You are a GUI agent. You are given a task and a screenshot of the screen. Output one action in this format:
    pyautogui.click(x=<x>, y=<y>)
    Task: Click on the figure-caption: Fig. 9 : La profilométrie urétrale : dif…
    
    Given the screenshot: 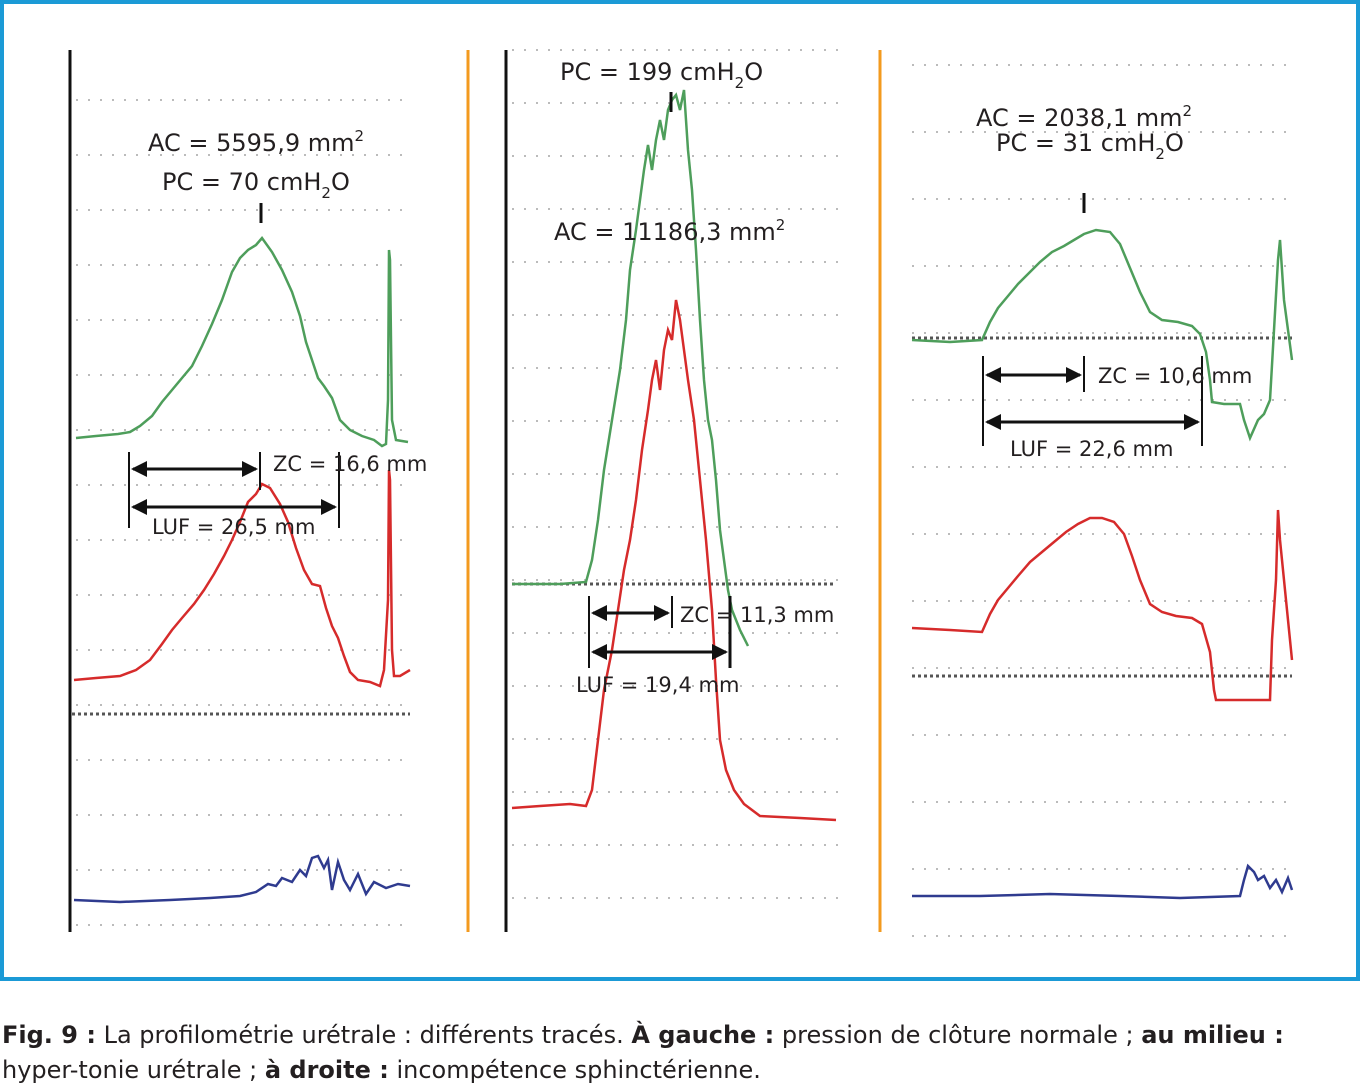 What is the action you would take?
    pyautogui.click(x=680, y=1053)
    